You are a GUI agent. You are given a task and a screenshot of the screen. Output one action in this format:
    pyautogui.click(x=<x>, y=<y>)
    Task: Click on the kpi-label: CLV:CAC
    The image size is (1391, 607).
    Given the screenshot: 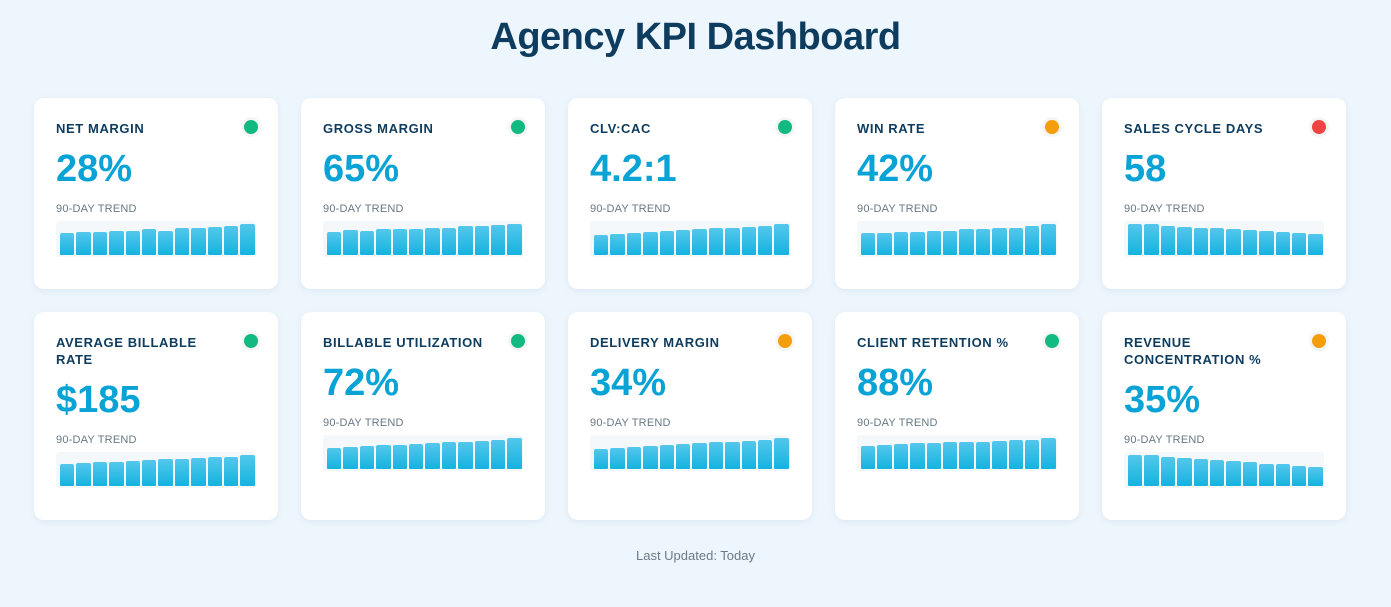 What is the action you would take?
    pyautogui.click(x=621, y=128)
    